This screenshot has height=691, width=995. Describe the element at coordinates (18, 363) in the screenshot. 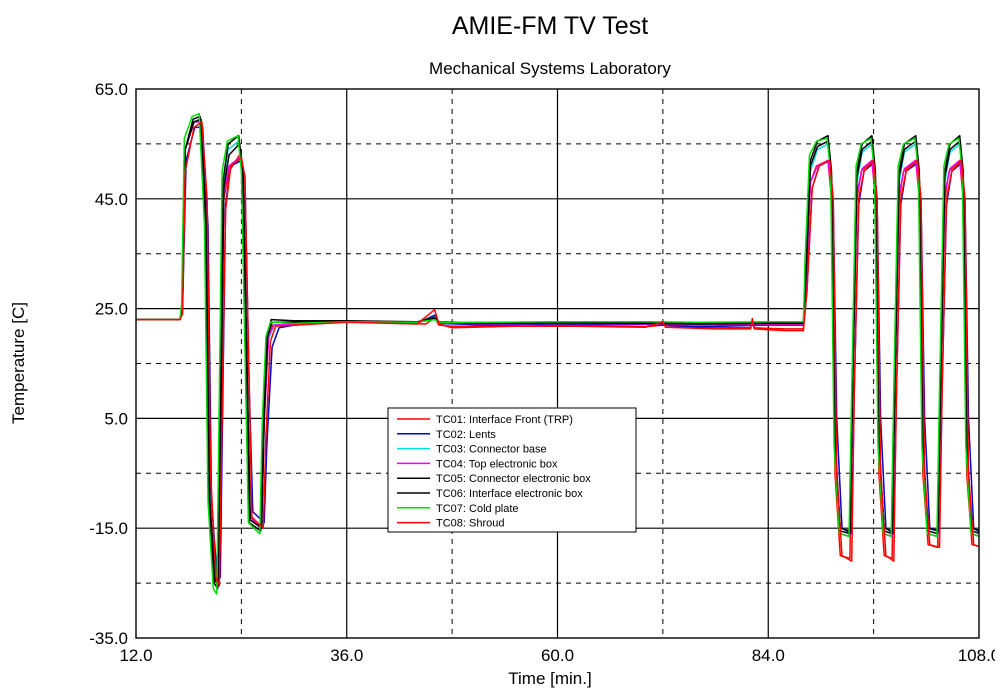

I see `y-axis-label: Temperature [C]` at that location.